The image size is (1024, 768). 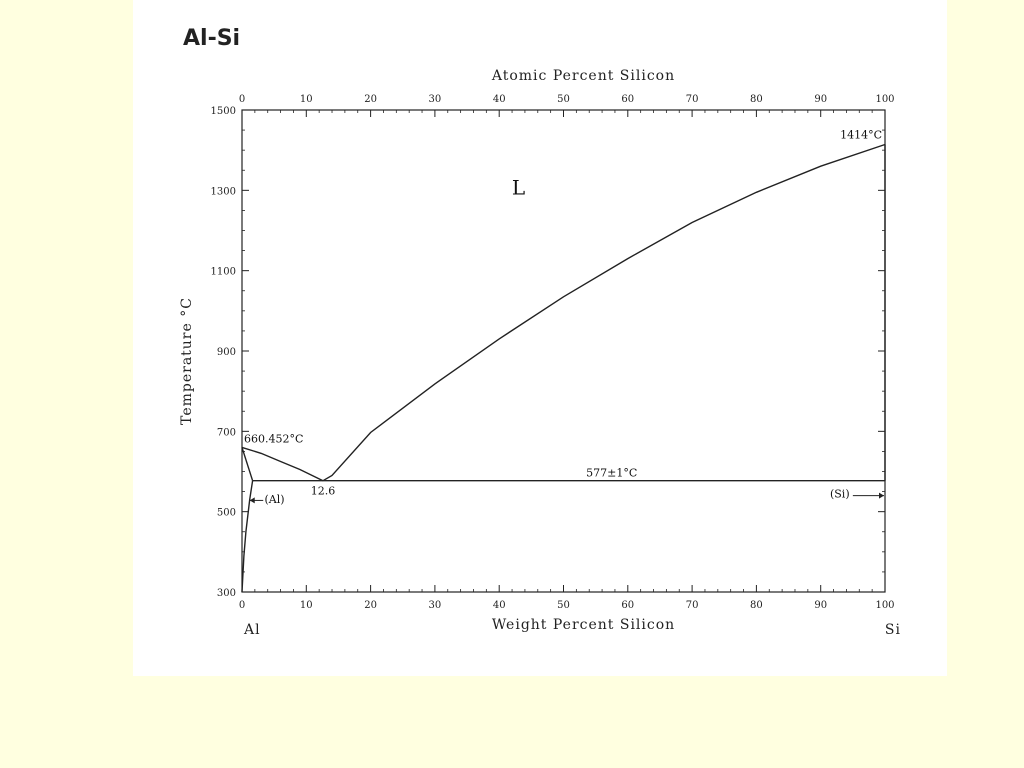 What do you see at coordinates (226, 513) in the screenshot?
I see `y-tick-label: 500` at bounding box center [226, 513].